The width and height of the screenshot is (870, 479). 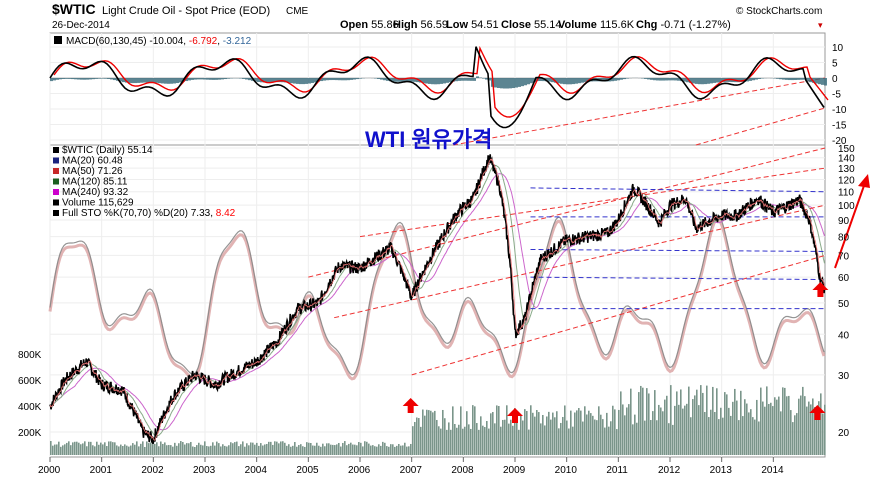 What do you see at coordinates (846, 193) in the screenshot?
I see `y-tick-label: 110` at bounding box center [846, 193].